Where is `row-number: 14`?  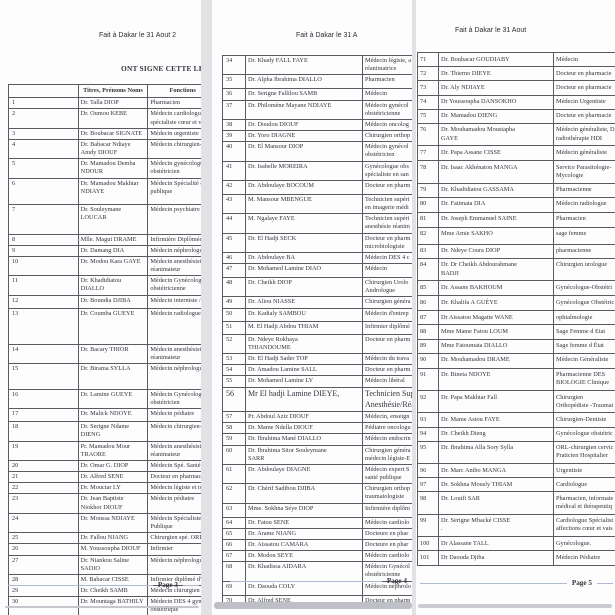 row-number: 14 is located at coordinates (43, 353).